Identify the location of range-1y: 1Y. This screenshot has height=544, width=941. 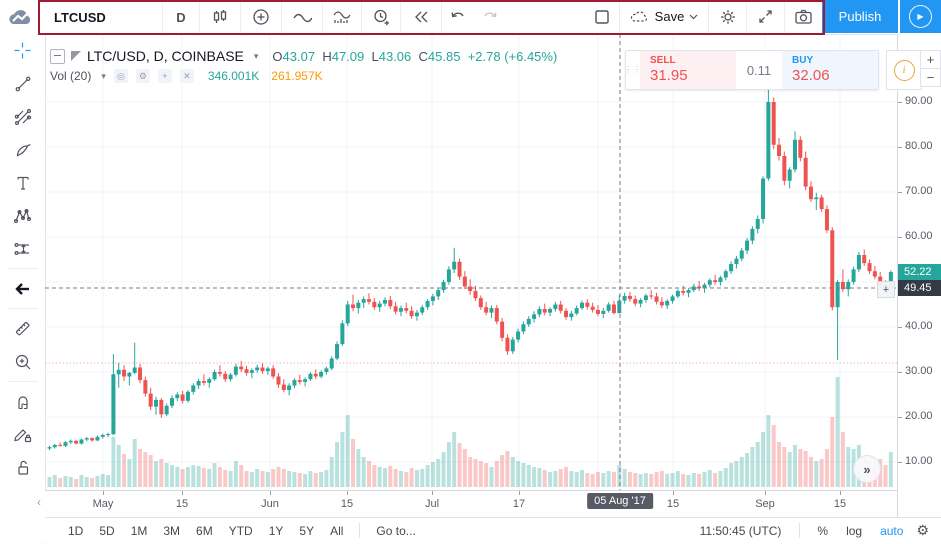
(276, 530).